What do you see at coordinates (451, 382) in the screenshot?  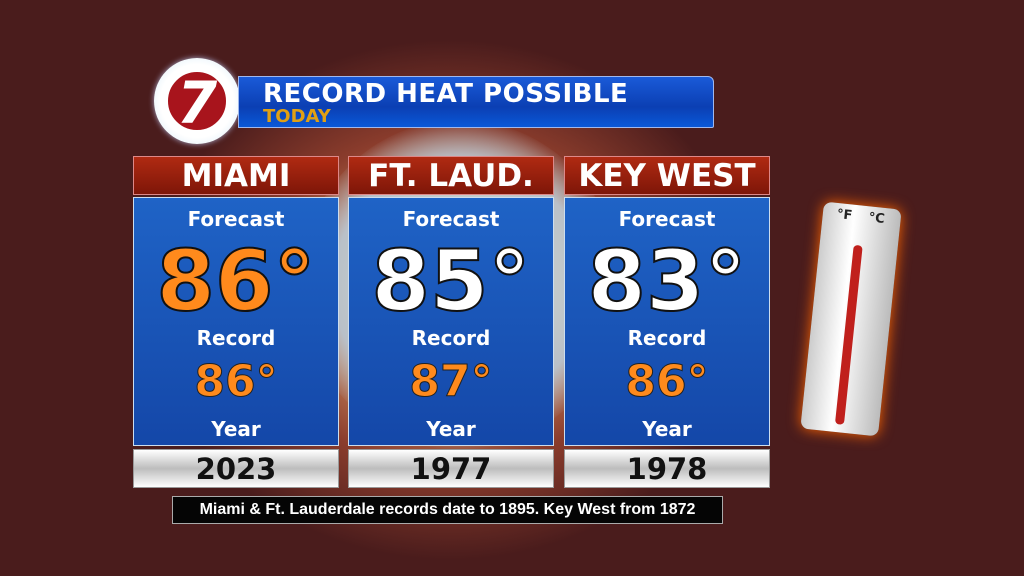 I see `record-temp: 87°` at bounding box center [451, 382].